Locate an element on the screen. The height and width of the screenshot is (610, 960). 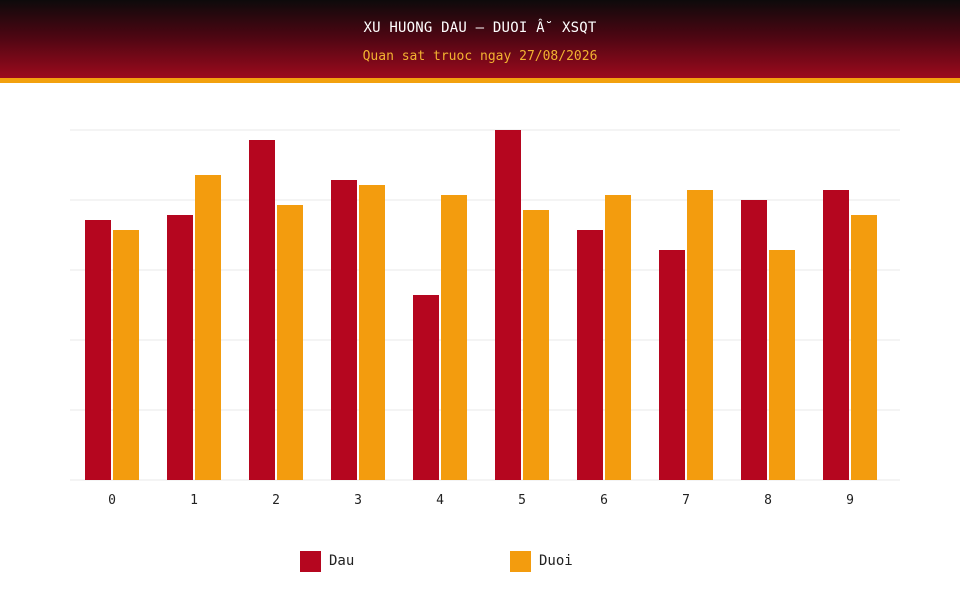
x-tick-label-4: 4 is located at coordinates (440, 500).